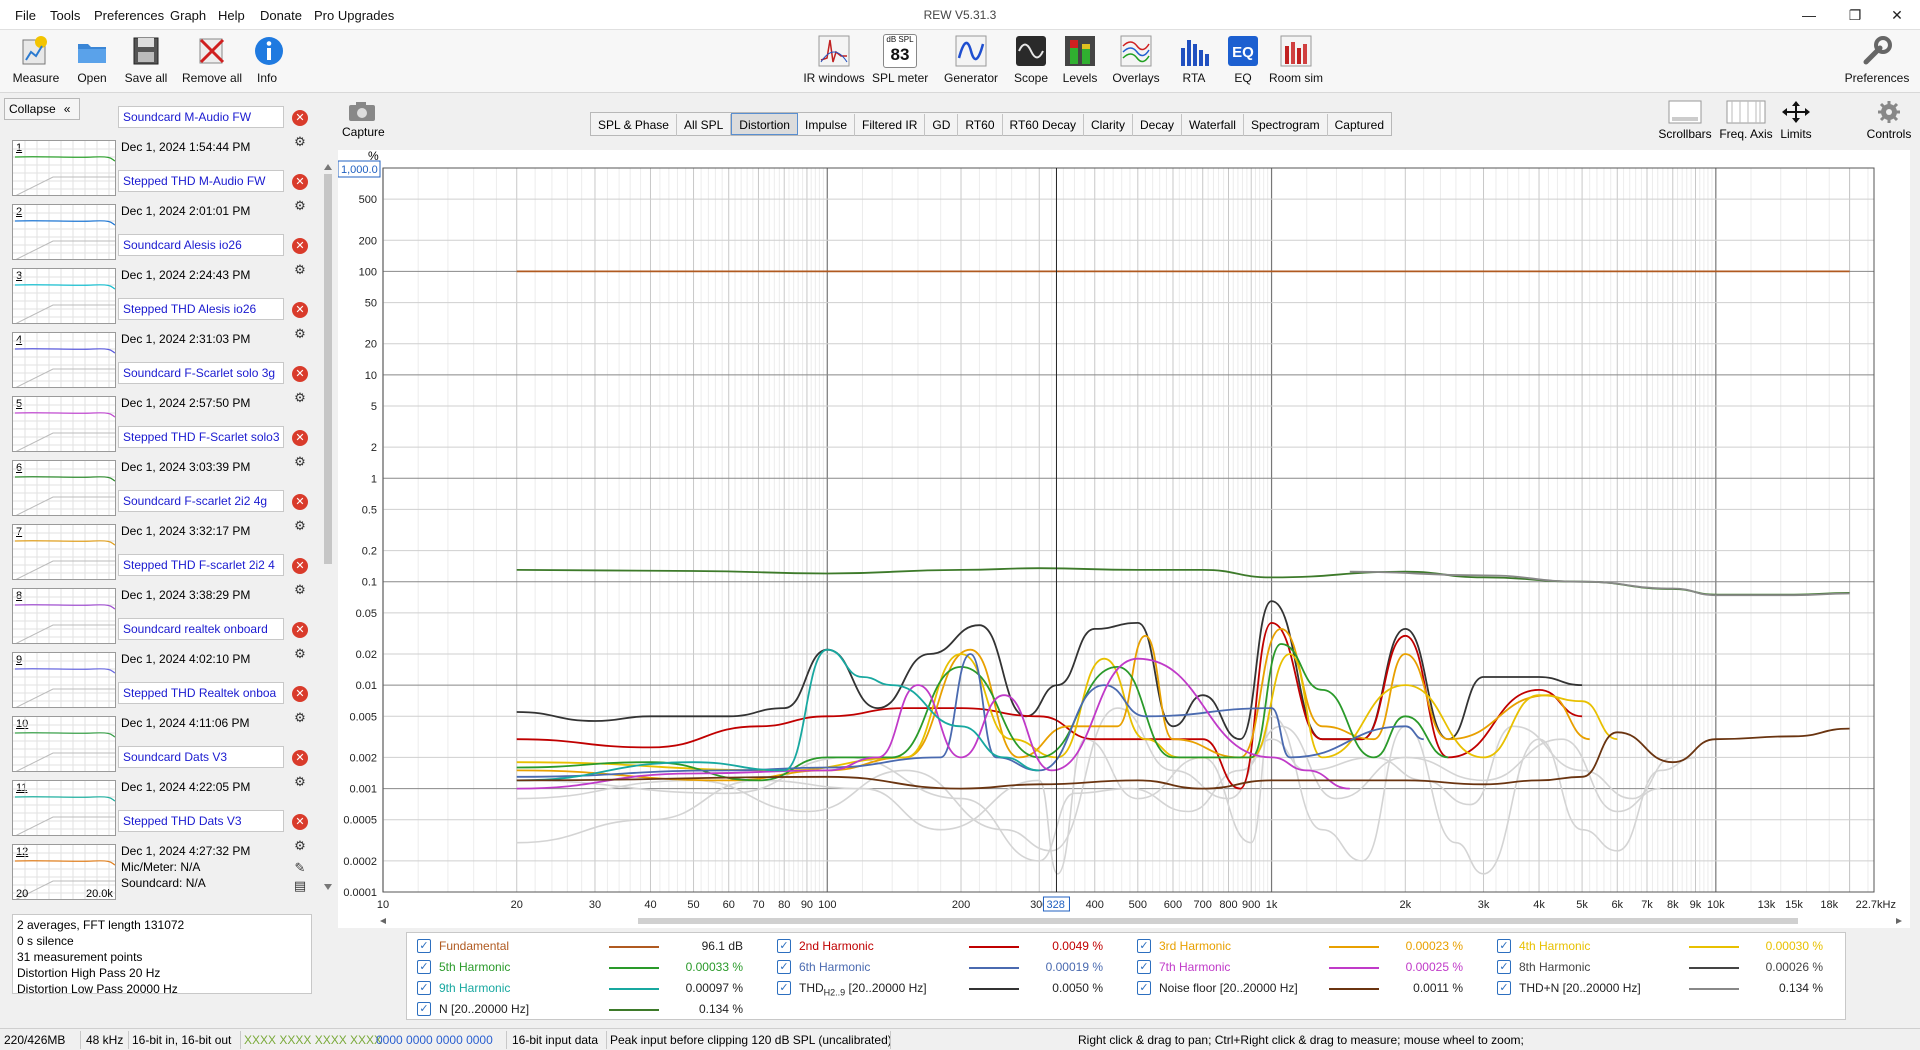  I want to click on minimize-button: —, so click(1809, 15).